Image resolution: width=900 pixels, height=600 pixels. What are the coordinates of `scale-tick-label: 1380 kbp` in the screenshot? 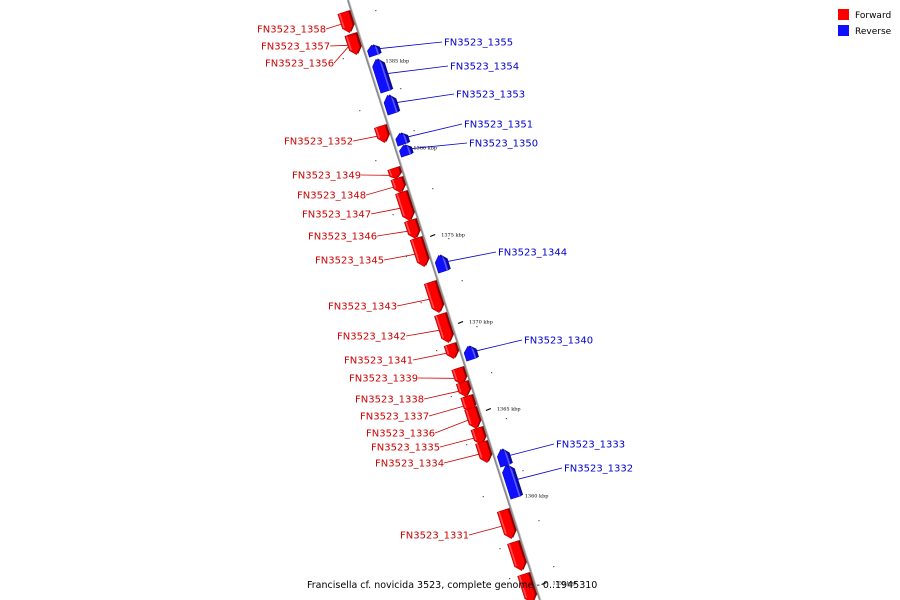 It's located at (425, 149).